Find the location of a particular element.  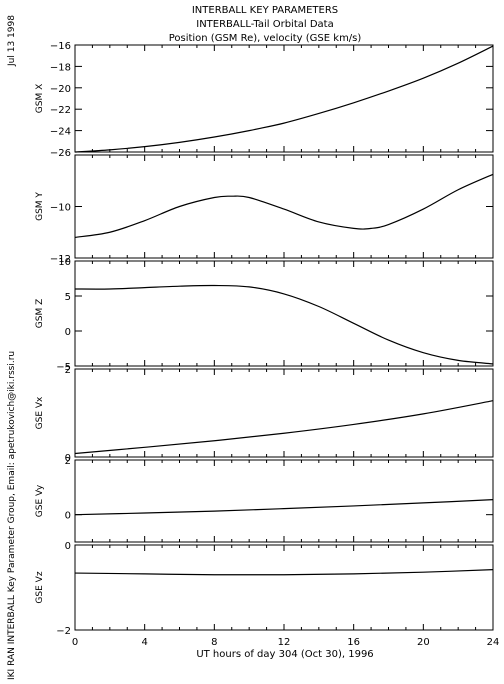

y-tick-label: −16 is located at coordinates (60, 46).